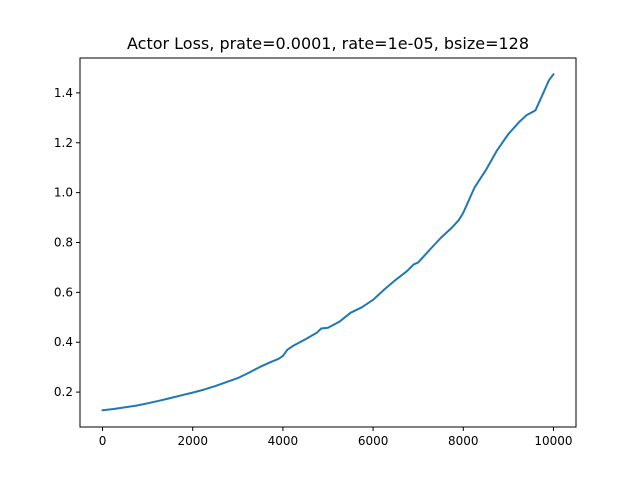 The width and height of the screenshot is (640, 480). Describe the element at coordinates (463, 441) in the screenshot. I see `x-tick-label: 8000` at that location.